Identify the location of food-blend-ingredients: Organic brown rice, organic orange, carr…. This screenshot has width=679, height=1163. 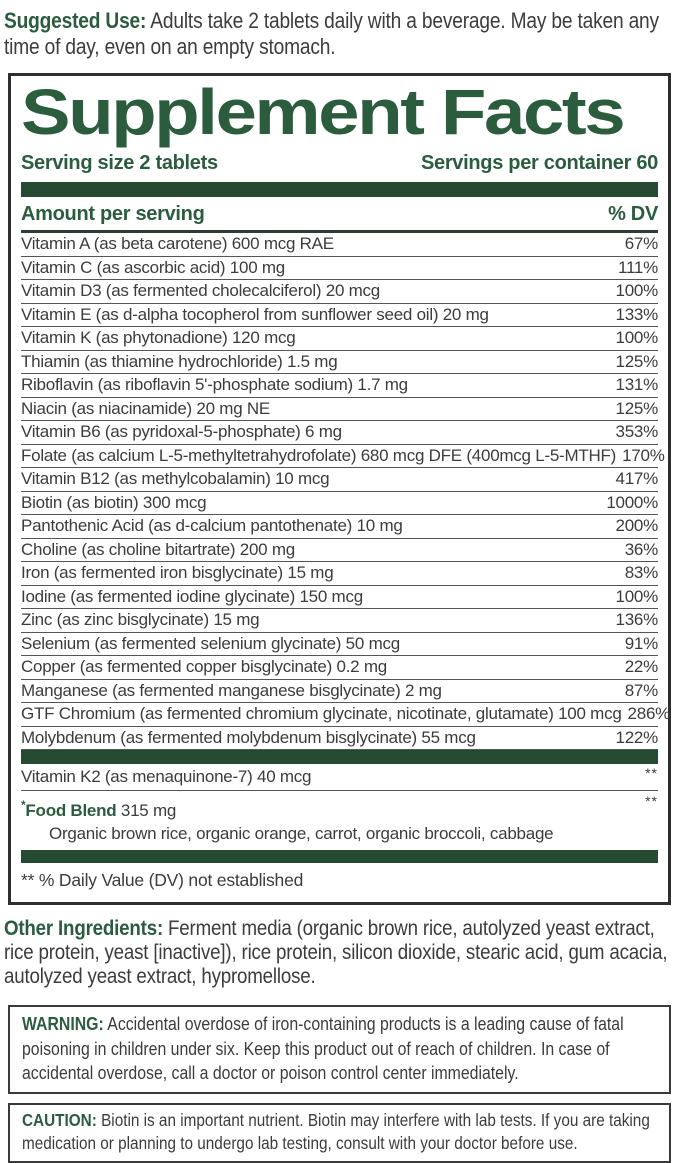
(301, 833).